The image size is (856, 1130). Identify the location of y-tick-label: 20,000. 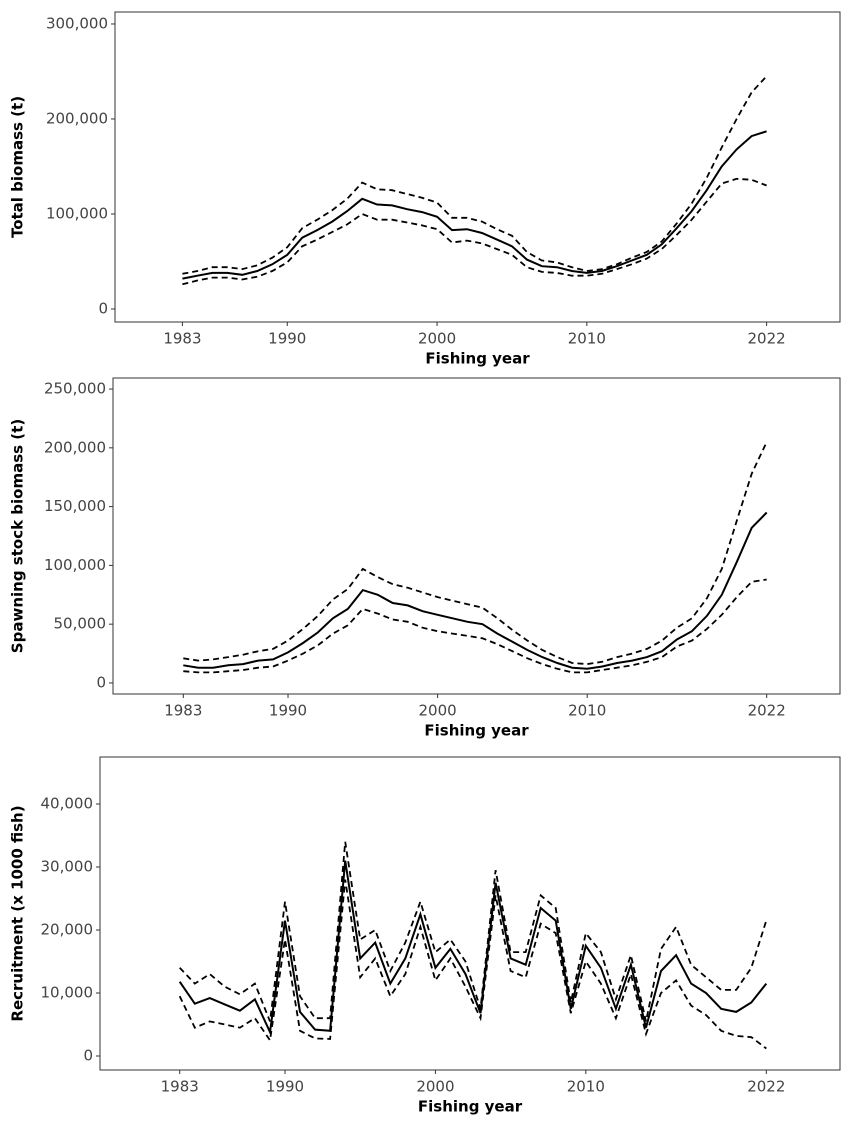
(67, 930).